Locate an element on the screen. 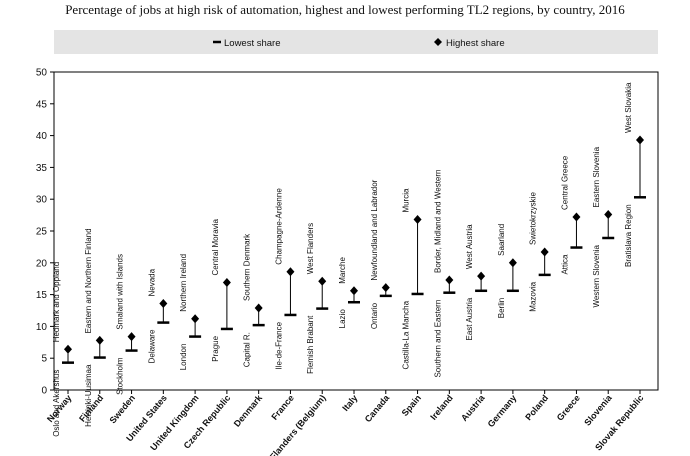 This screenshot has width=690, height=456. category-label: Flanders (Belgium) is located at coordinates (298, 424).